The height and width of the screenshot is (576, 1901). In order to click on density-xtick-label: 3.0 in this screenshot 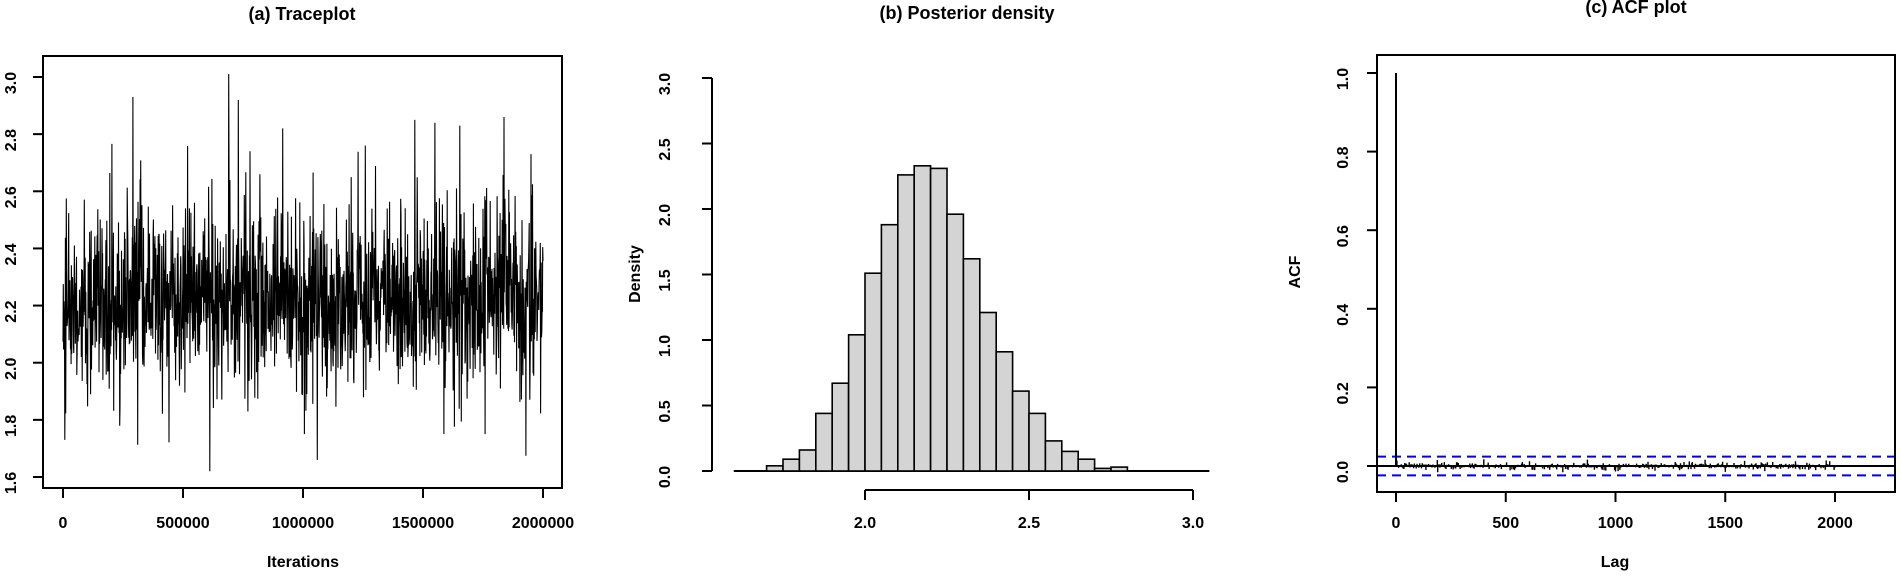, I will do `click(1193, 523)`.